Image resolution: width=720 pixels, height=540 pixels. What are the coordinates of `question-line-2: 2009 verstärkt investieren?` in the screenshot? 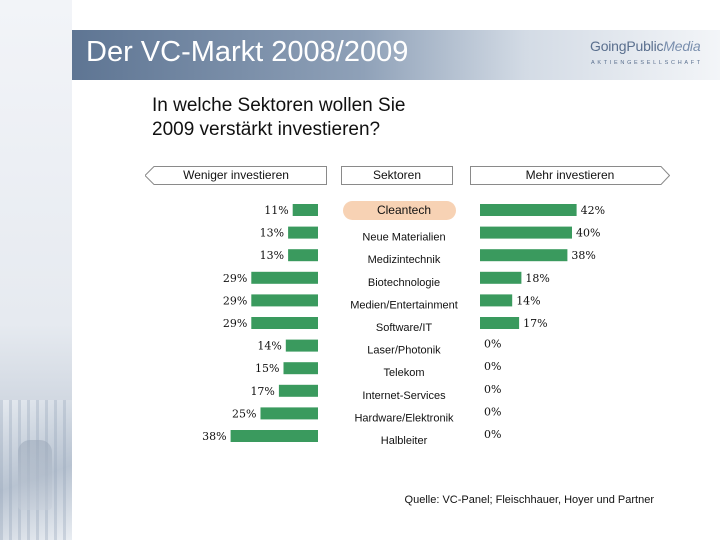 It's located at (266, 129).